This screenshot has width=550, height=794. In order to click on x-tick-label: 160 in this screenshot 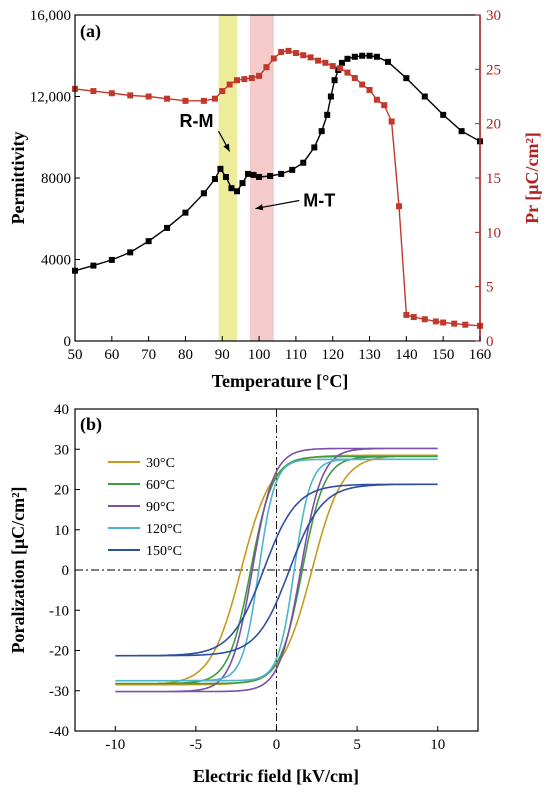, I will do `click(480, 355)`.